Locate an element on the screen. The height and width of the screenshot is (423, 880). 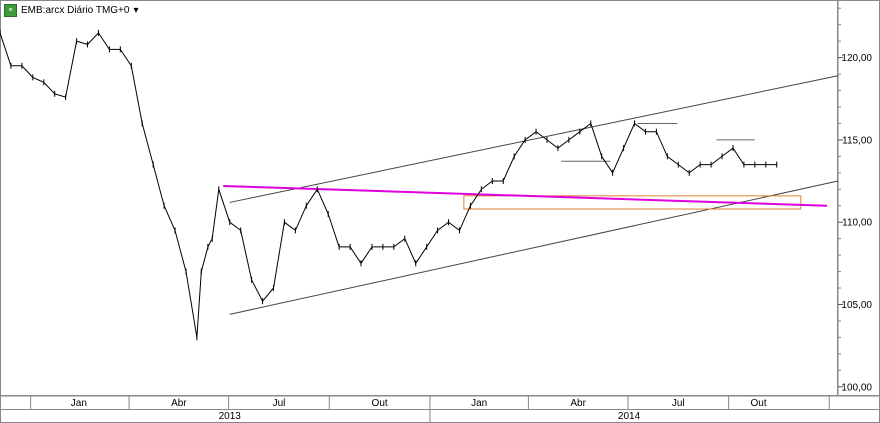
year-label: 2013 is located at coordinates (230, 416).